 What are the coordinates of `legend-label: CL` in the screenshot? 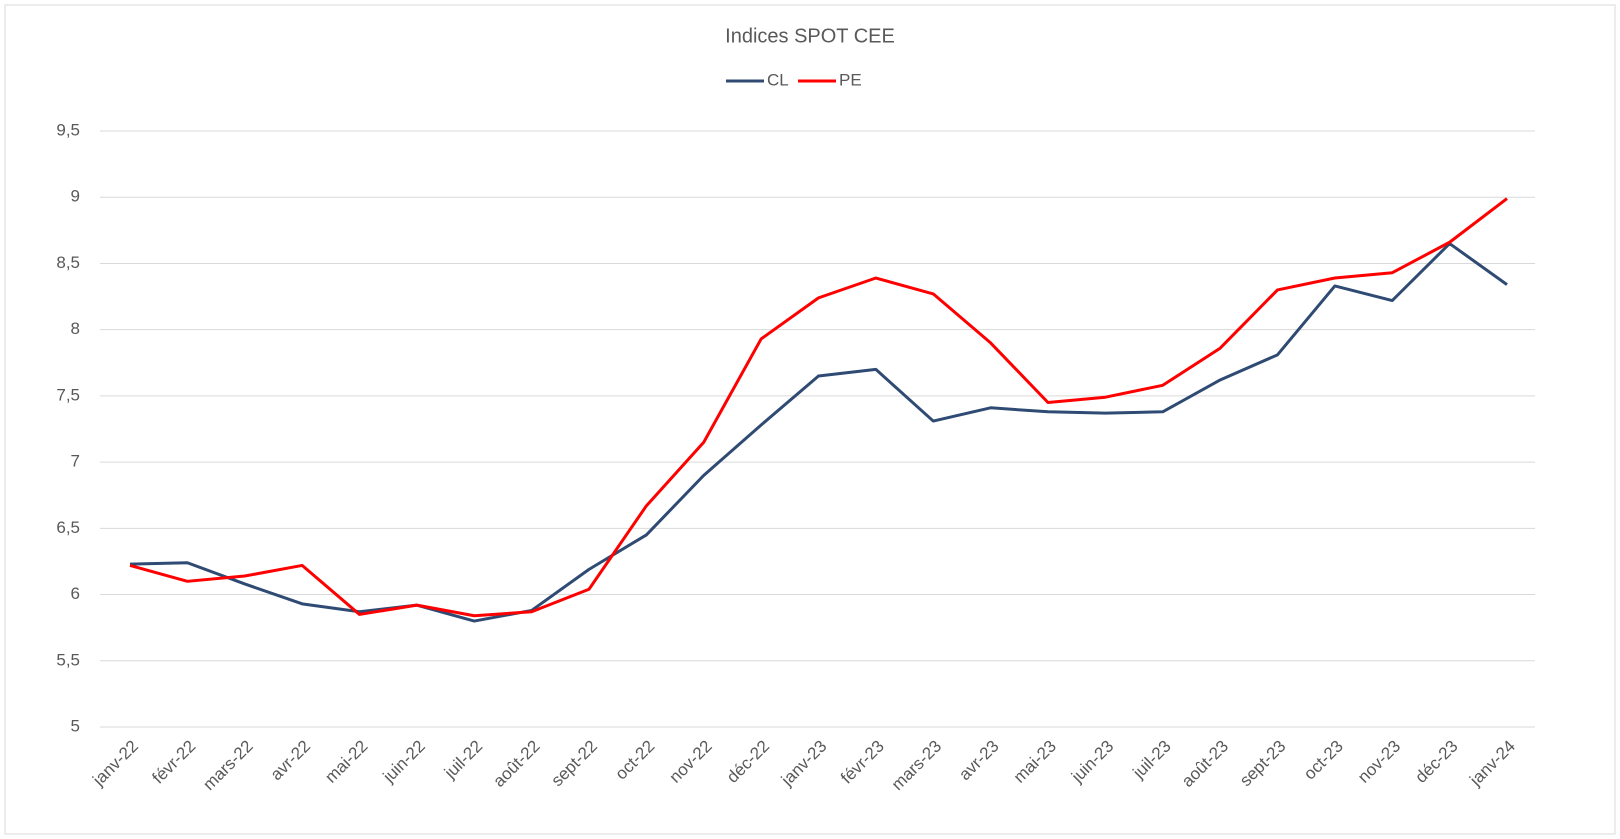 It's located at (778, 79).